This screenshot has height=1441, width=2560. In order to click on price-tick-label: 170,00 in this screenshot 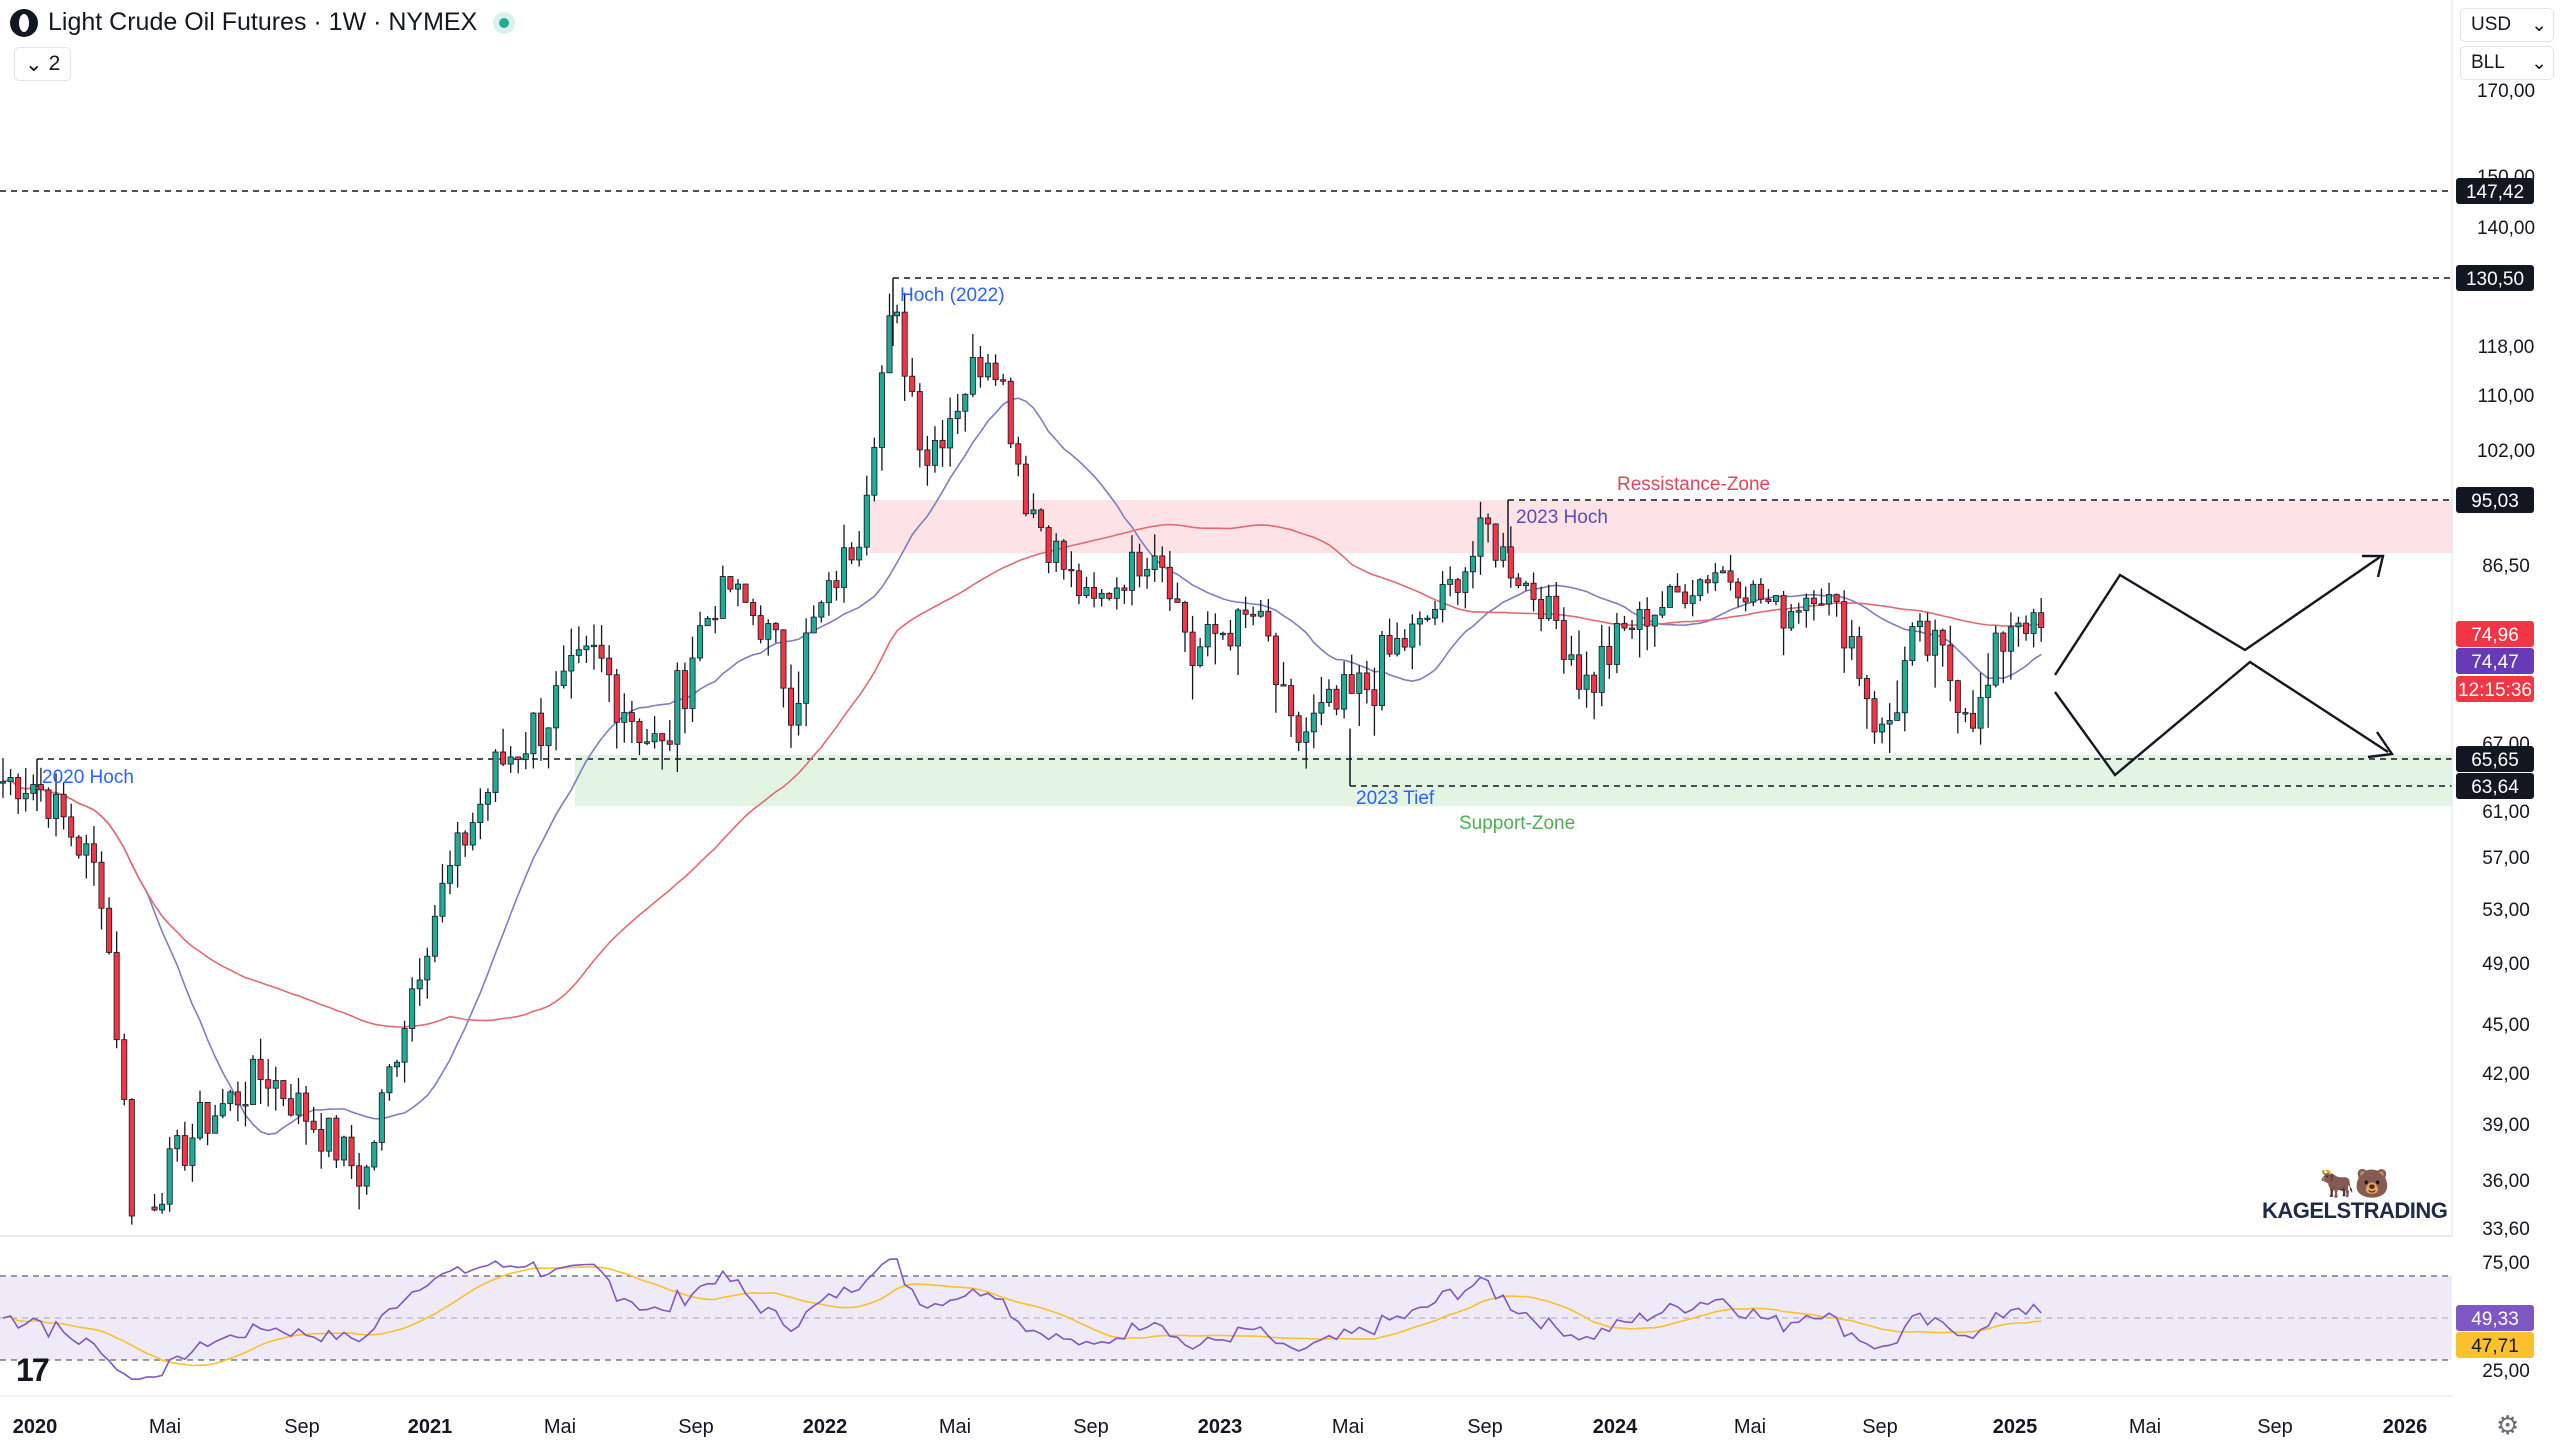, I will do `click(2506, 91)`.